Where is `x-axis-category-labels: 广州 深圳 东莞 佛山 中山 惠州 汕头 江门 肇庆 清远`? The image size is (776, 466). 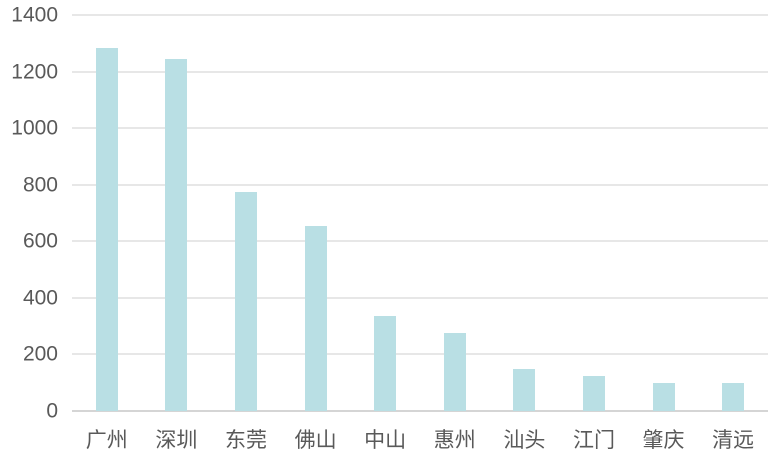 x-axis-category-labels: 广州 深圳 东莞 佛山 中山 惠州 汕头 江门 肇庆 清远 is located at coordinates (420, 439).